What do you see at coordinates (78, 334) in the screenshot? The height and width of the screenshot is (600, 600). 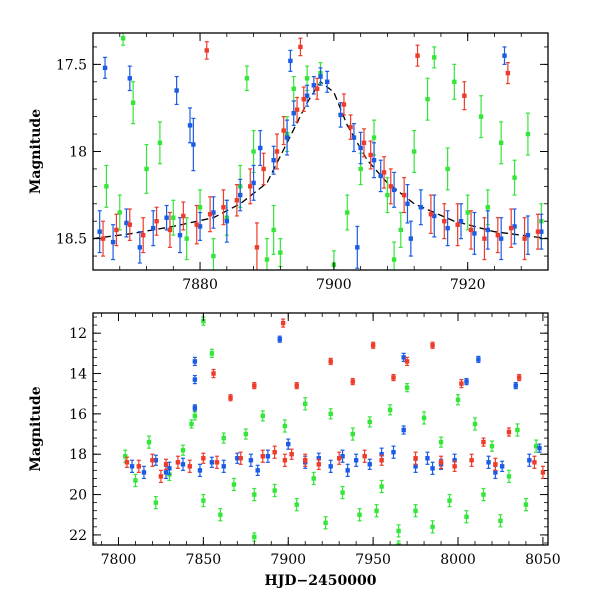 I see `y-tick-label: 12` at bounding box center [78, 334].